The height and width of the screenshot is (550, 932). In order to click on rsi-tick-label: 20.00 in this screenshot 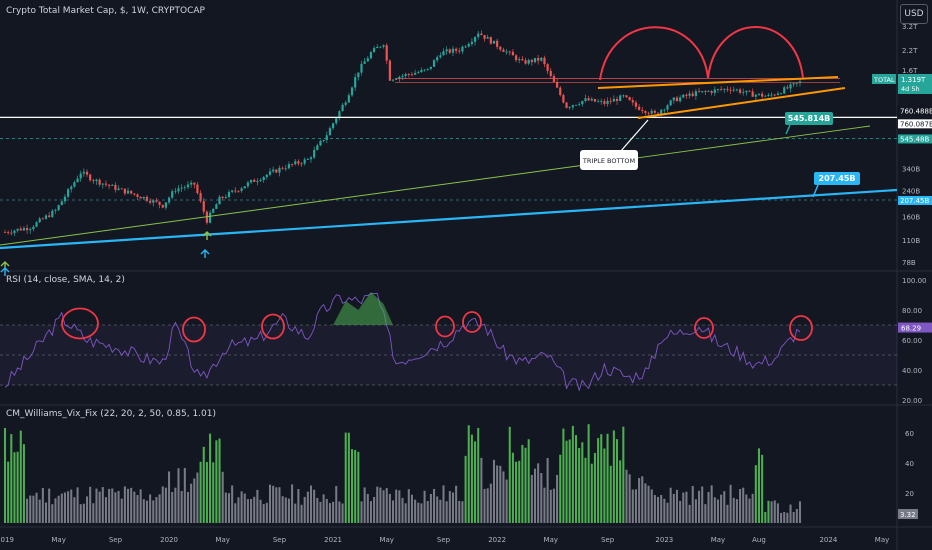, I will do `click(912, 401)`.